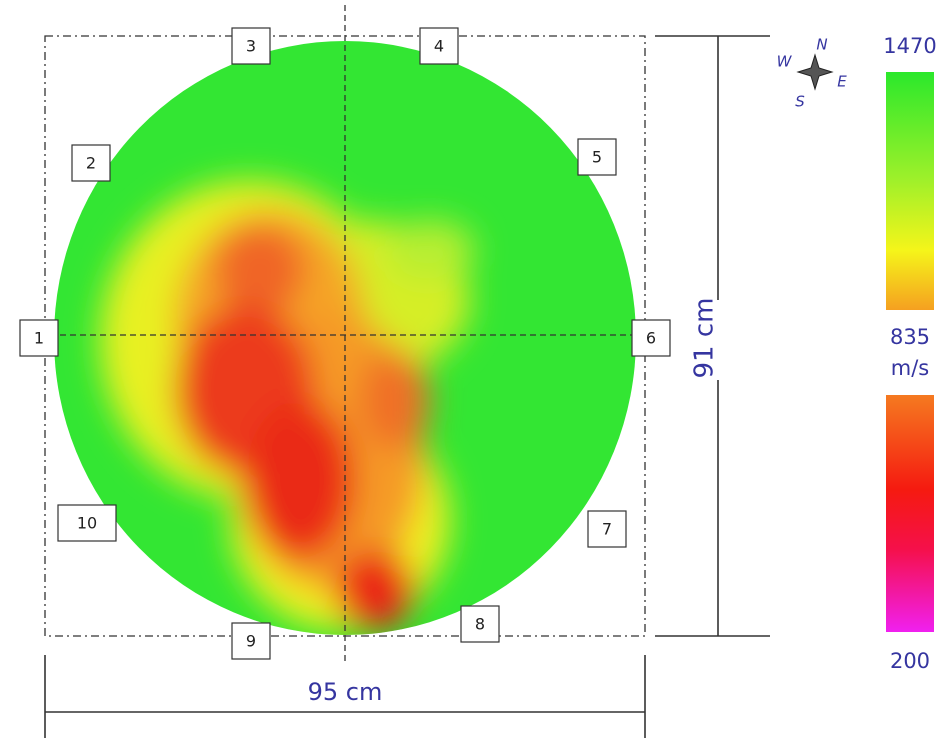 The width and height of the screenshot is (952, 754). What do you see at coordinates (910, 513) in the screenshot?
I see `color-bar-lower` at bounding box center [910, 513].